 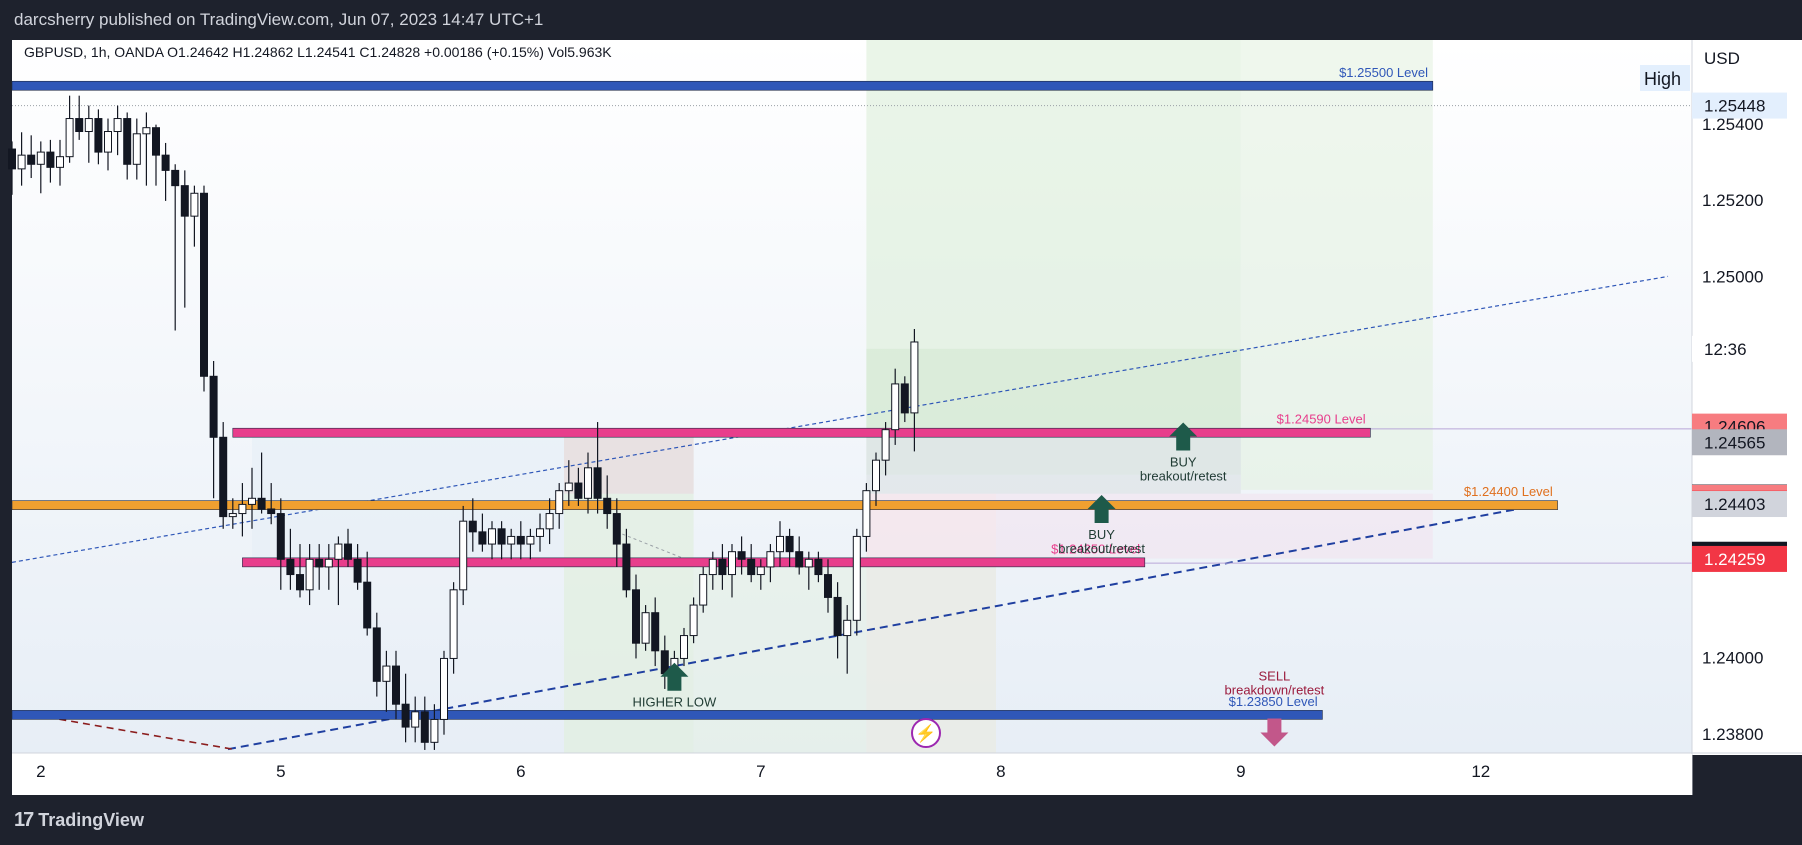 What do you see at coordinates (1508, 491) in the screenshot?
I see `level-label: $1.24400 Level` at bounding box center [1508, 491].